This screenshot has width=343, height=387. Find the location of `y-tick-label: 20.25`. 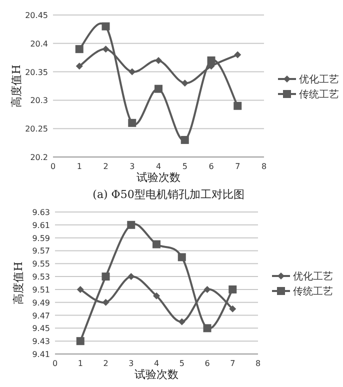

y-tick-label: 20.25 is located at coordinates (36, 129).